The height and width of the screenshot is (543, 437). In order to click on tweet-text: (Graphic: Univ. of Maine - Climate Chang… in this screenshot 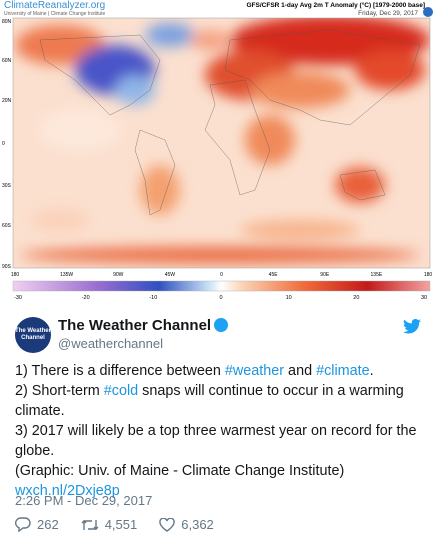, I will do `click(180, 471)`.